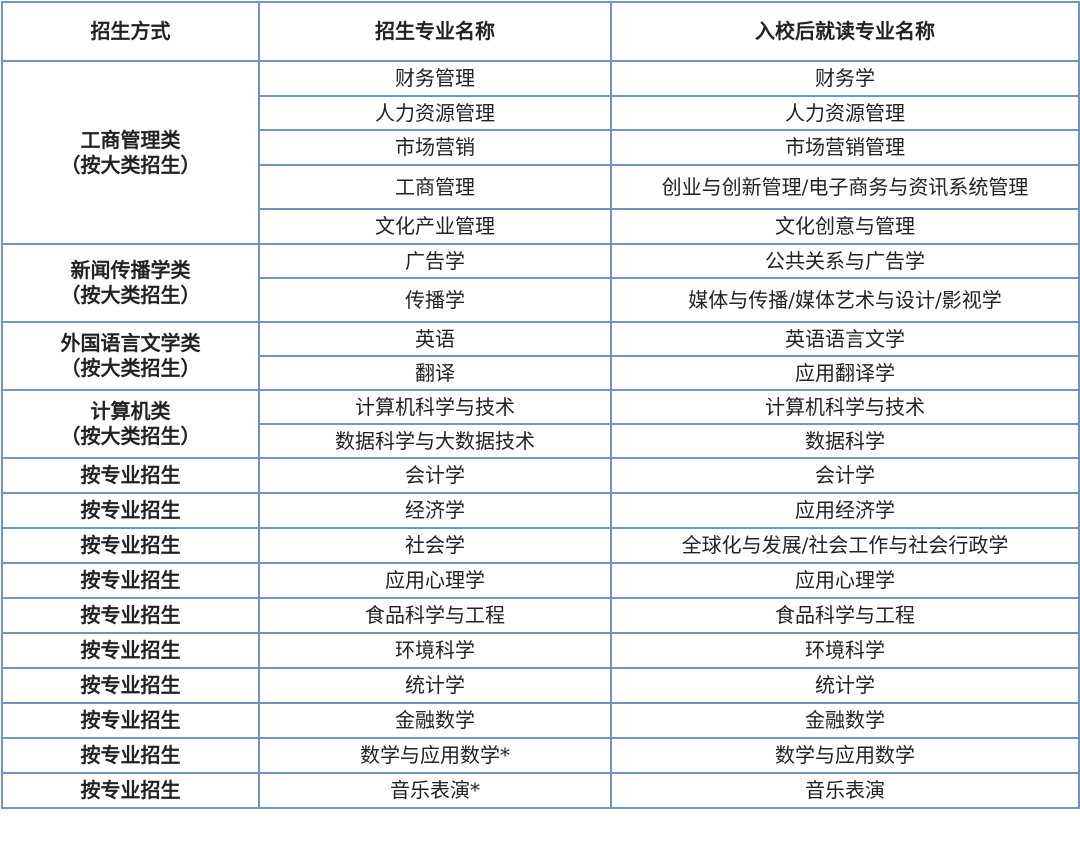 This screenshot has width=1080, height=858. What do you see at coordinates (435, 790) in the screenshot?
I see `enrollment-major-cell: 音乐表演*` at bounding box center [435, 790].